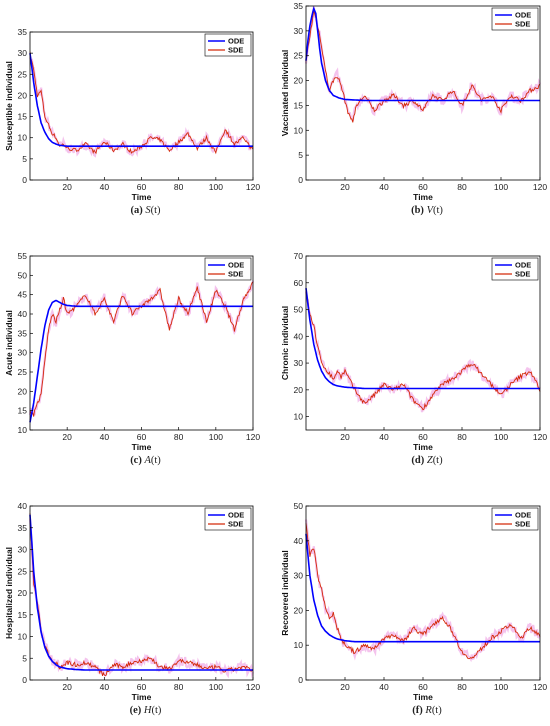  I want to click on y-axis-label: Susceptible individual, so click(9, 106).